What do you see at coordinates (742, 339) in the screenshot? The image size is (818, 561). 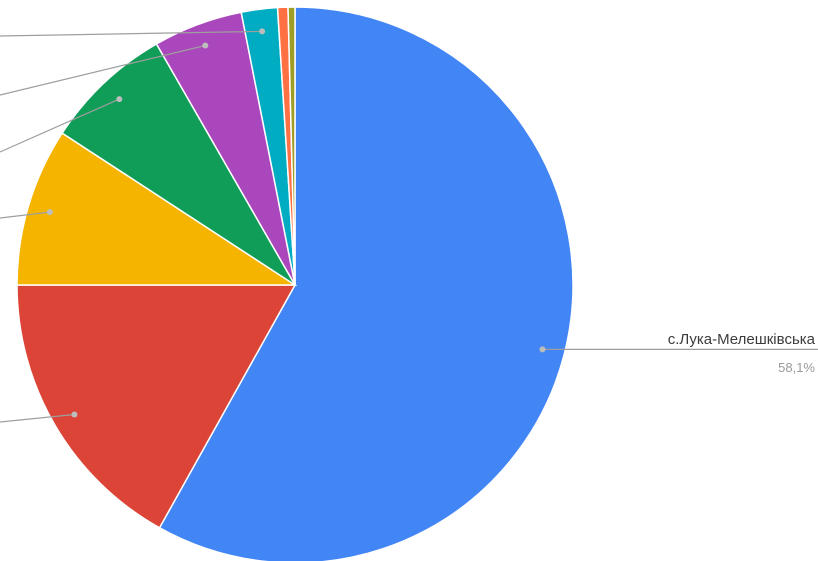 I see `slice-label-name: с.Лука-Мелешківська` at bounding box center [742, 339].